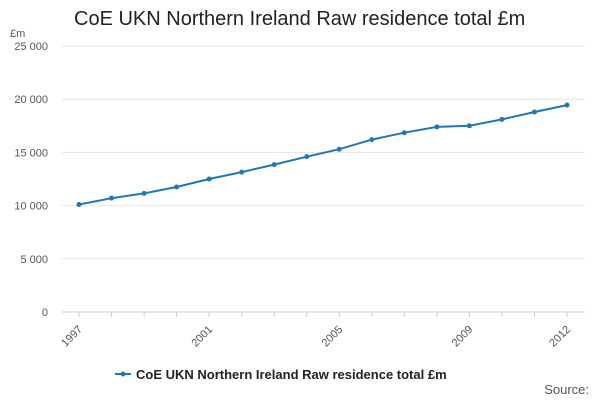 This screenshot has height=400, width=600. I want to click on y-tick-label: 0, so click(45, 313).